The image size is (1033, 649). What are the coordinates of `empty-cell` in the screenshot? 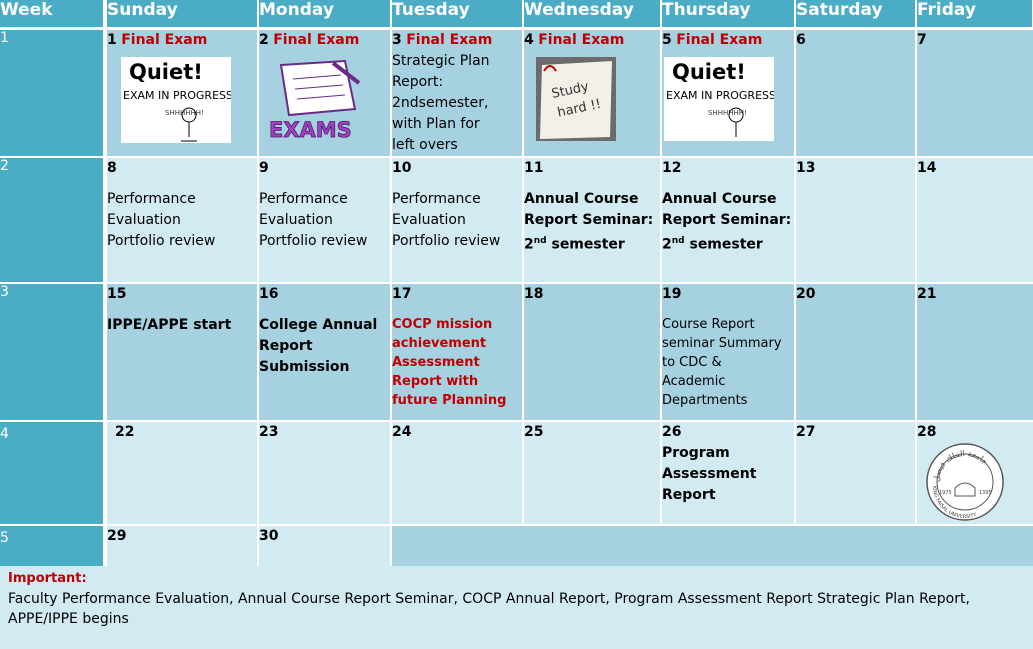 It's located at (712, 546).